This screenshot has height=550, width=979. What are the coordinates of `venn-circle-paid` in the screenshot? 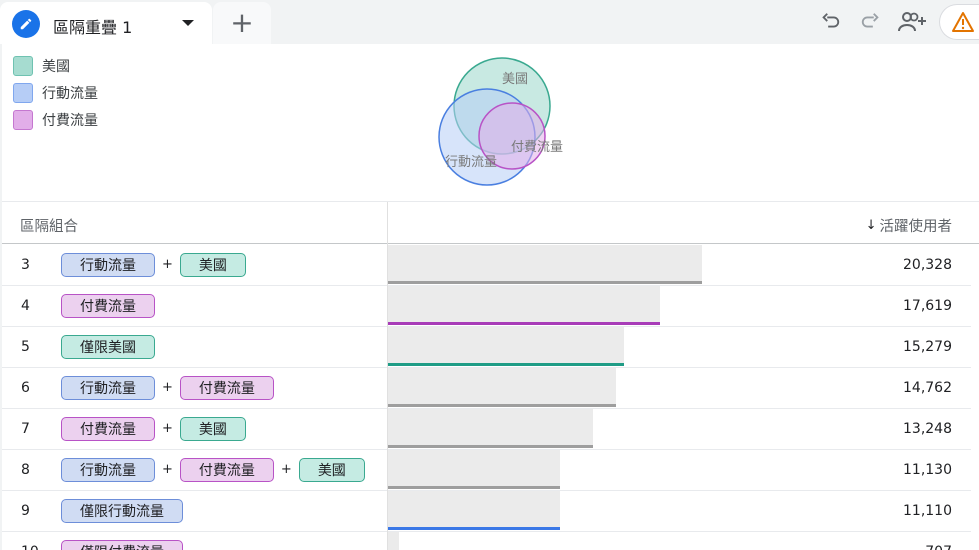 It's located at (512, 136).